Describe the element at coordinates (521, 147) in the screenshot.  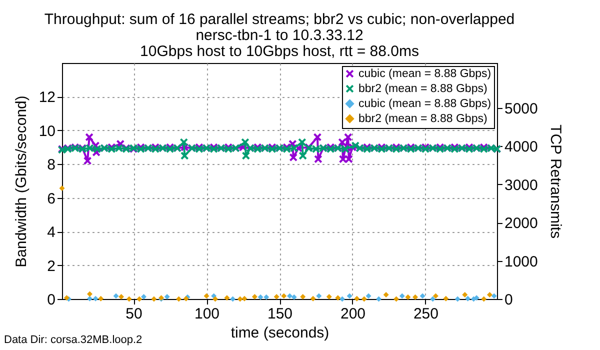
I see `y2-tick-label: 4000` at that location.